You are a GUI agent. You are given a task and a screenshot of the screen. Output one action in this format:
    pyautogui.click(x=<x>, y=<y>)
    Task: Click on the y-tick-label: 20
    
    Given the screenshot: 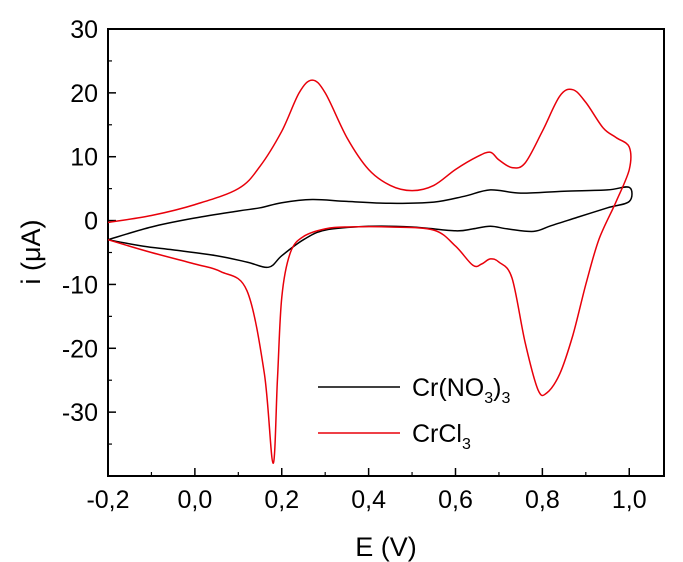 What is the action you would take?
    pyautogui.click(x=84, y=94)
    